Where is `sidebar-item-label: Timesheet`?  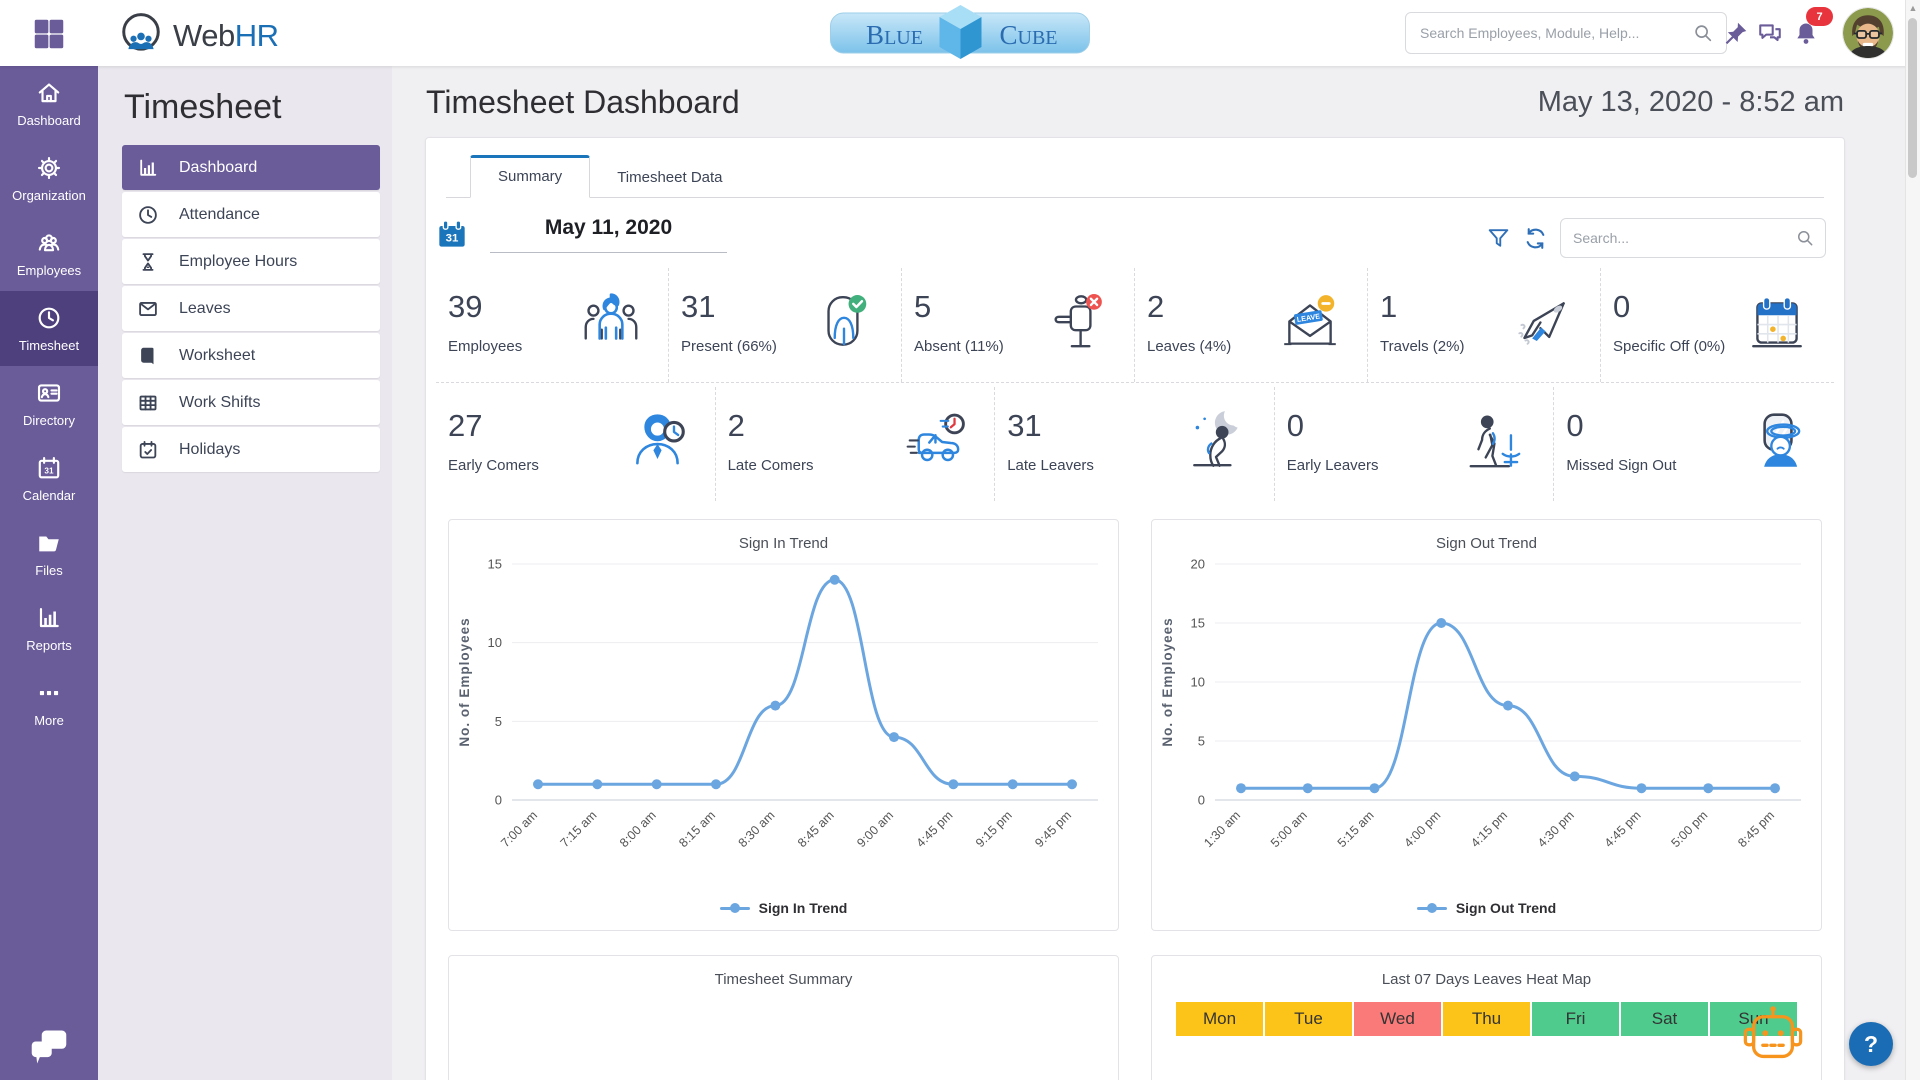
sidebar-item-label: Timesheet is located at coordinates (49, 345).